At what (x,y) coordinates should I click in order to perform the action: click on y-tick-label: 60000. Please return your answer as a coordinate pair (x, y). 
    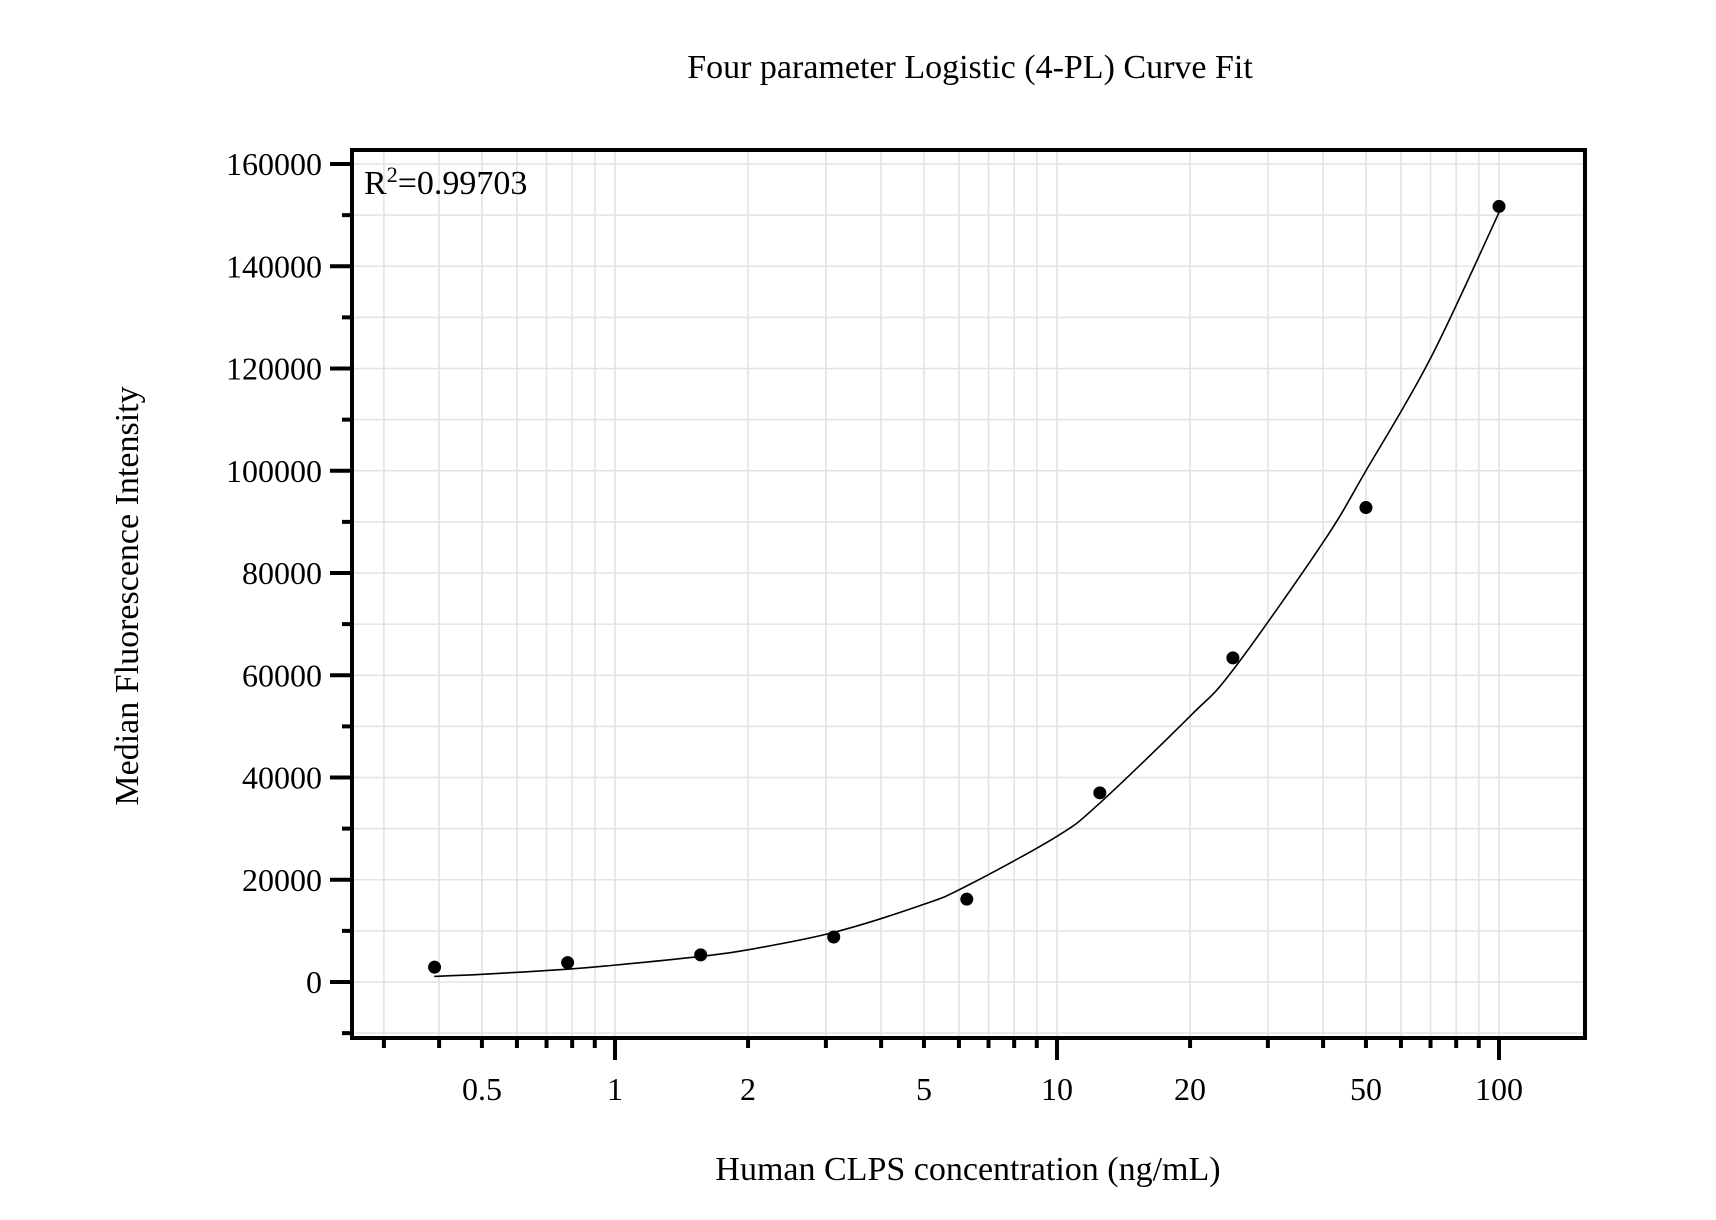
    Looking at the image, I should click on (282, 675).